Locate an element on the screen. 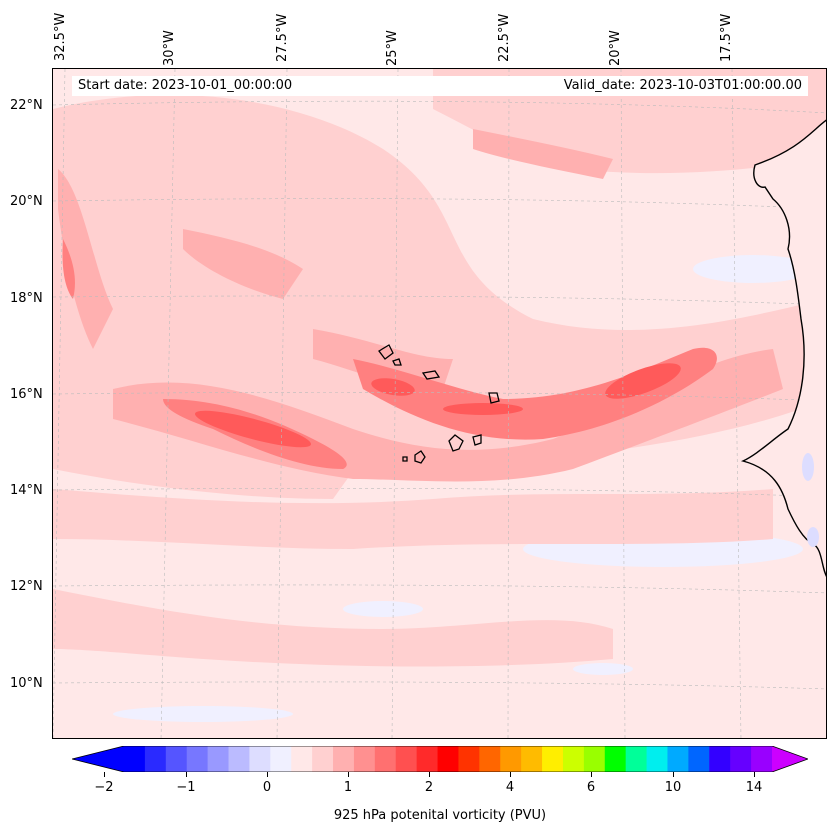  lon-label-32-5w: 32.5°W is located at coordinates (60, 36).